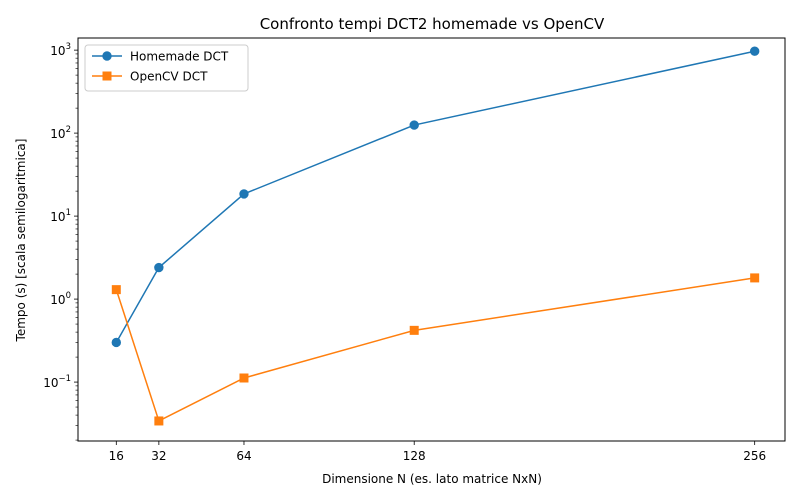 This screenshot has height=500, width=800. What do you see at coordinates (437, 452) in the screenshot?
I see `x-axis: 16 32 64 128 256` at bounding box center [437, 452].